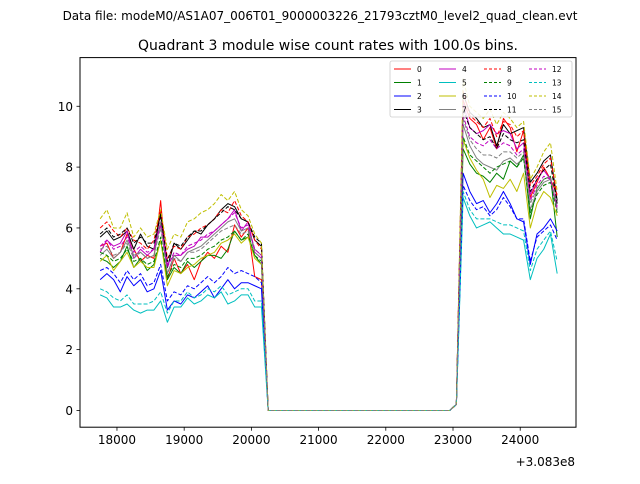 The height and width of the screenshot is (484, 640). What do you see at coordinates (520, 440) in the screenshot?
I see `x-tick-label: 24000` at bounding box center [520, 440].